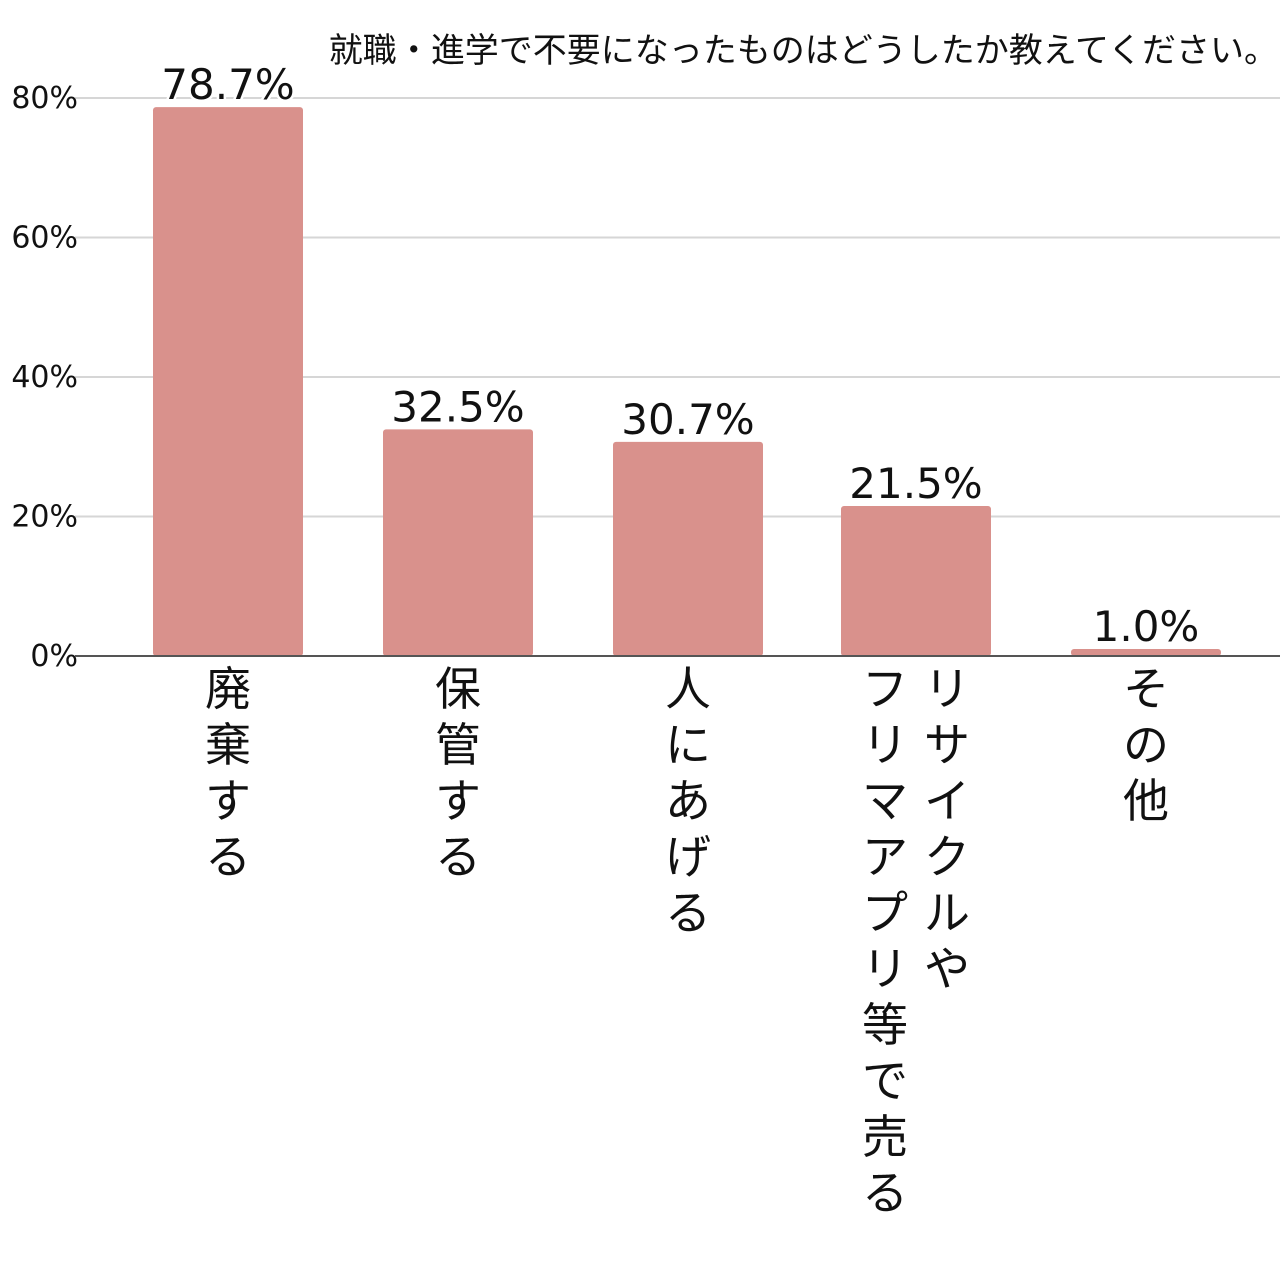 Image resolution: width=1280 pixels, height=1280 pixels. Describe the element at coordinates (1146, 745) in the screenshot. I see `category-label-4: その他` at that location.